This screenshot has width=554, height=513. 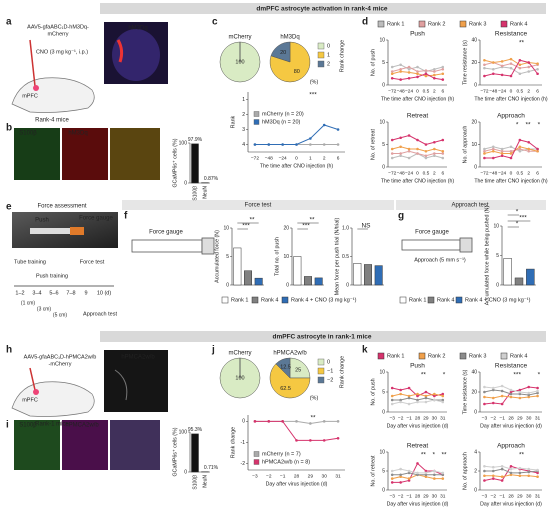 I want to click on text-label: 9, so click(x=85, y=293).